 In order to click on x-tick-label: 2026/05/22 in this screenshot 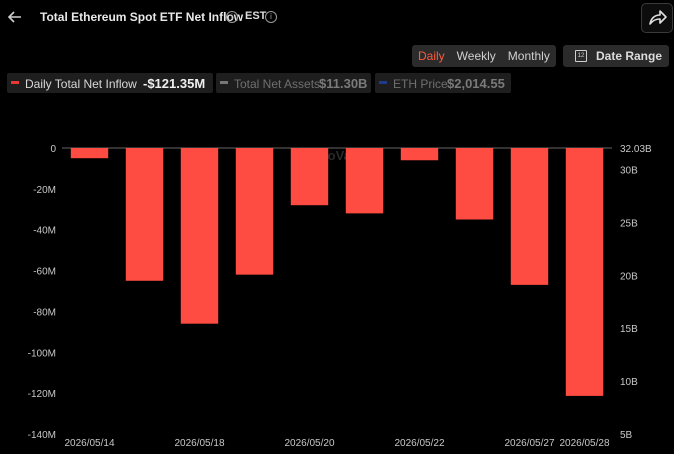, I will do `click(419, 443)`.